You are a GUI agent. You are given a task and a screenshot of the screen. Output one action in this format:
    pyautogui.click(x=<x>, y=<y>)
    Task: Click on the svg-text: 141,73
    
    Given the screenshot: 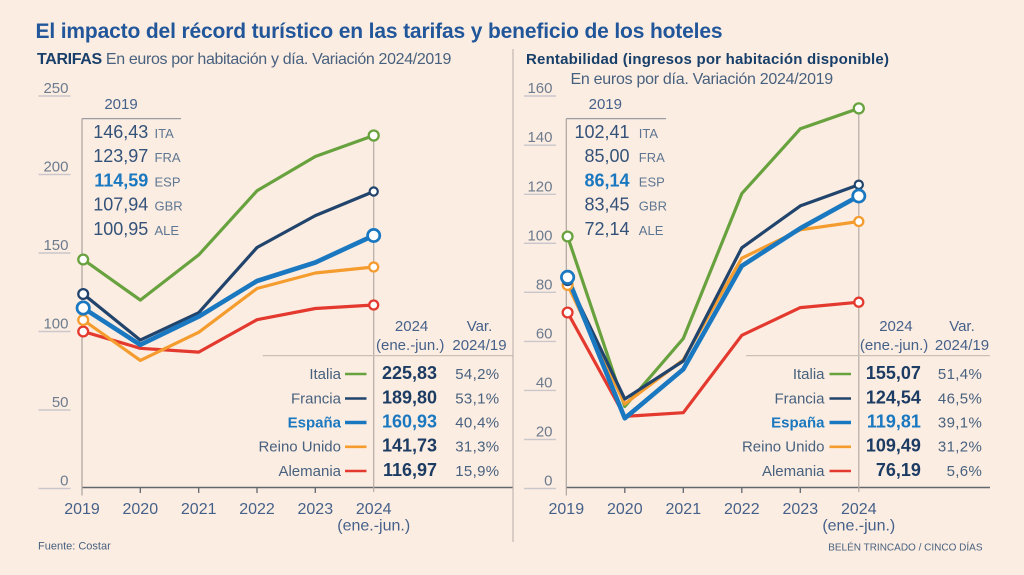 What is the action you would take?
    pyautogui.click(x=409, y=446)
    